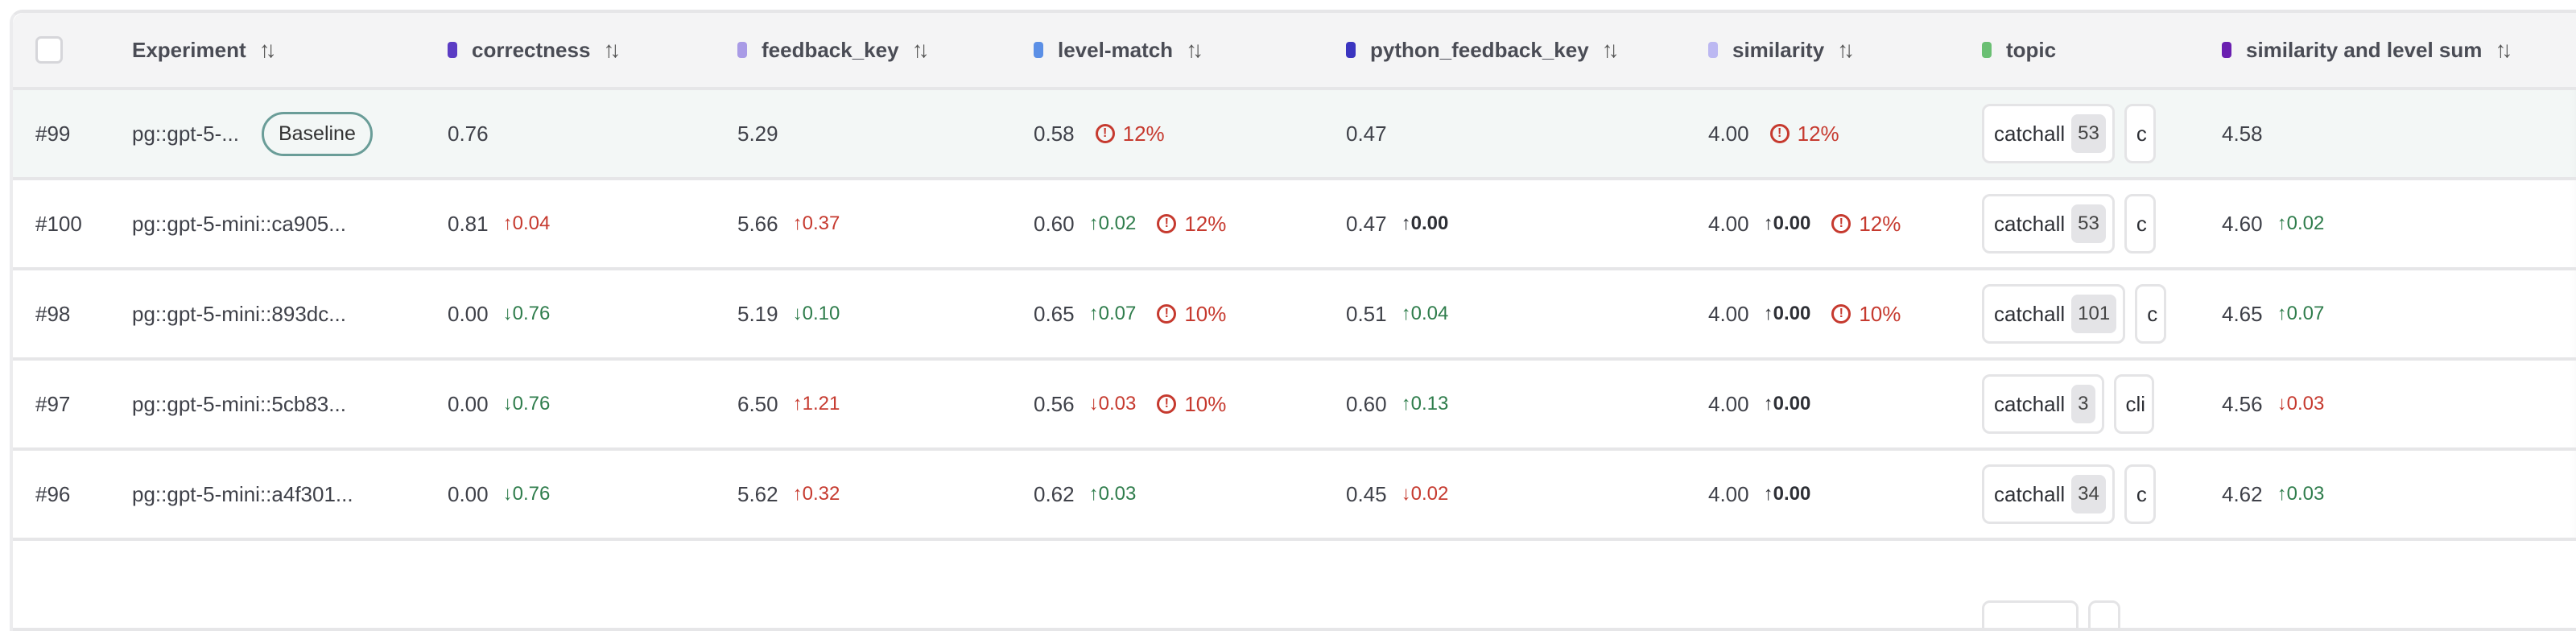  Describe the element at coordinates (2048, 494) in the screenshot. I see `topic-chip: catchall 34` at that location.